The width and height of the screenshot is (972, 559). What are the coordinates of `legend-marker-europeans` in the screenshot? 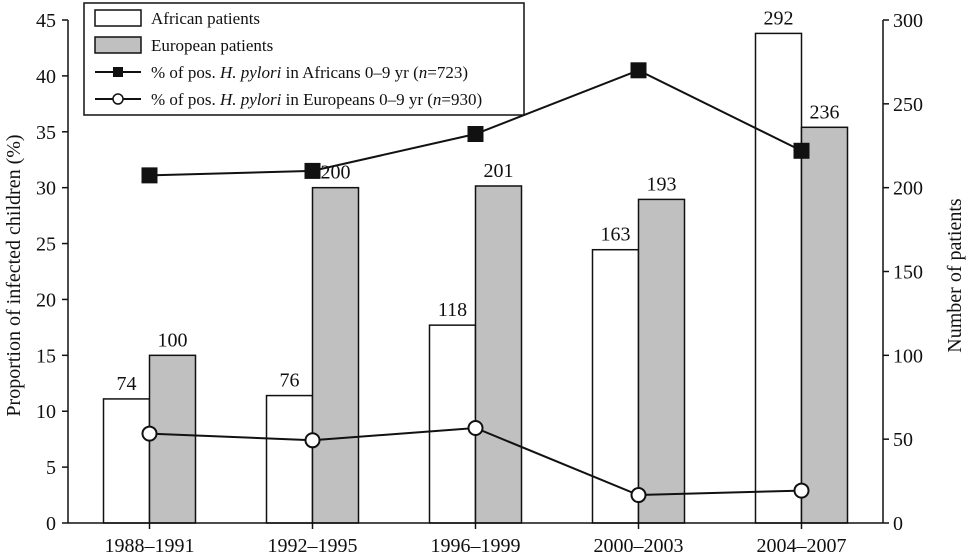 It's located at (118, 99).